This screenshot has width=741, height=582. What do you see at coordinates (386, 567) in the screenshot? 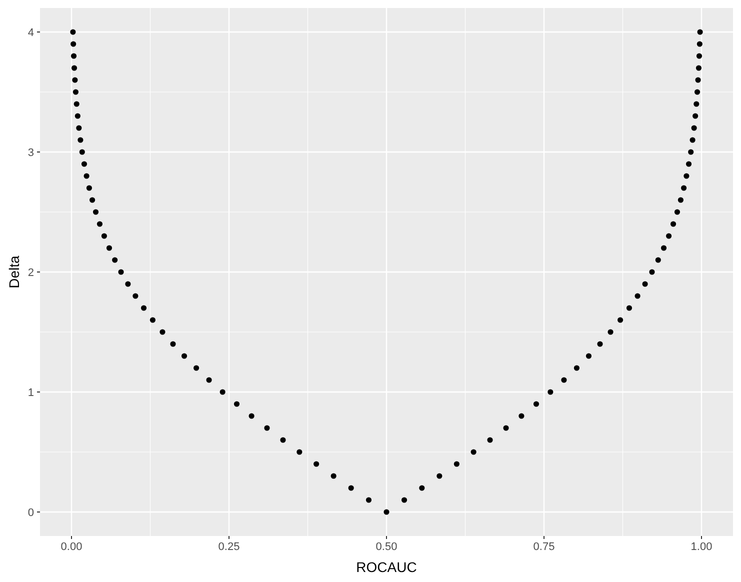
I see `x-axis-title: ROCAUC` at bounding box center [386, 567].